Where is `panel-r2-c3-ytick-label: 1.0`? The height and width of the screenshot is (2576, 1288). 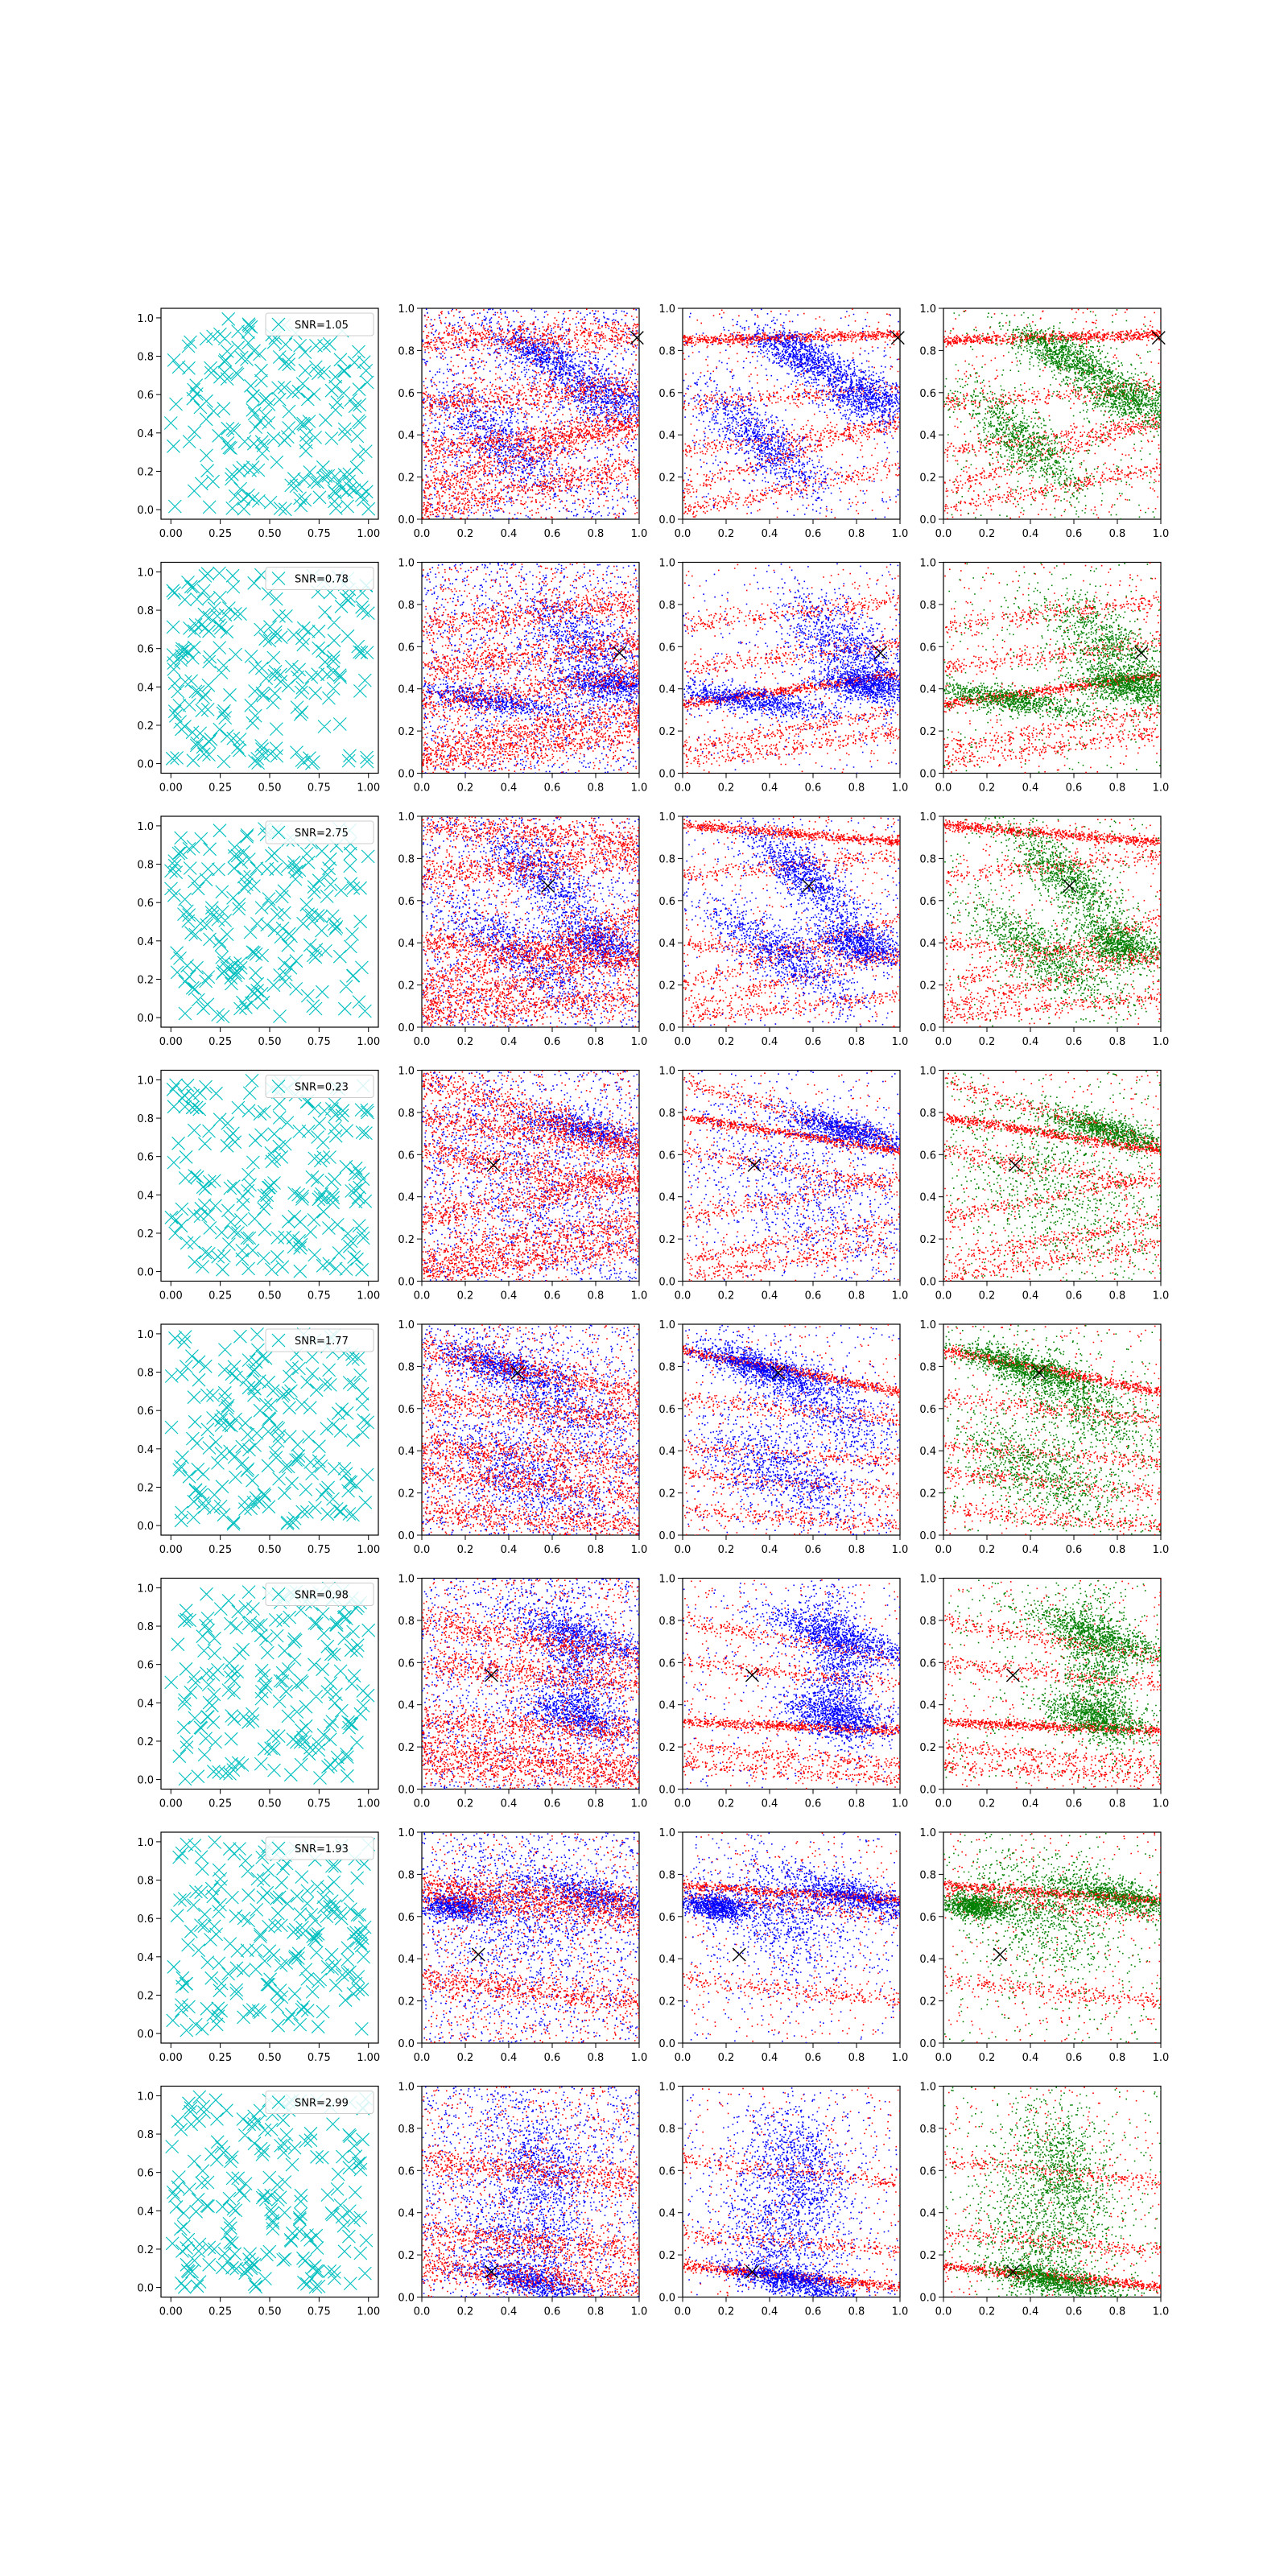 panel-r2-c3-ytick-label: 1.0 is located at coordinates (666, 564).